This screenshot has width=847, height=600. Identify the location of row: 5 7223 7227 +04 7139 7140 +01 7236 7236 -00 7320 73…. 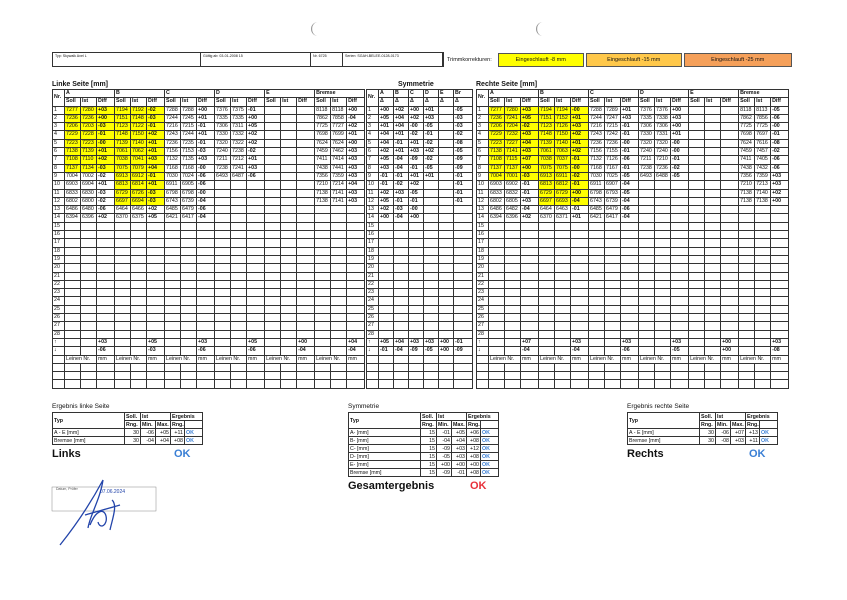
(633, 143).